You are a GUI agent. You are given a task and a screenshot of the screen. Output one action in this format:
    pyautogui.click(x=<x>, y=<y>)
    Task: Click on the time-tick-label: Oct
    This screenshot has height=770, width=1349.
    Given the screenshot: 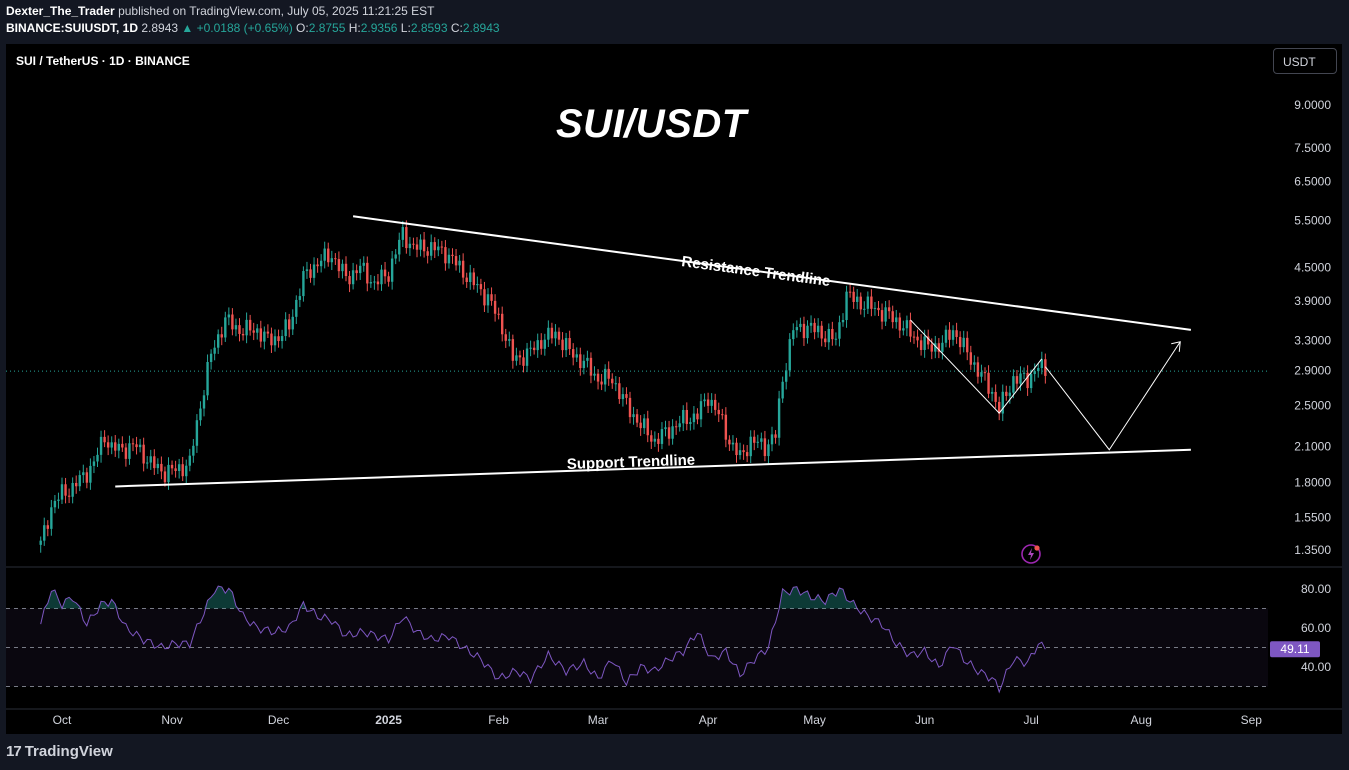 What is the action you would take?
    pyautogui.click(x=62, y=720)
    